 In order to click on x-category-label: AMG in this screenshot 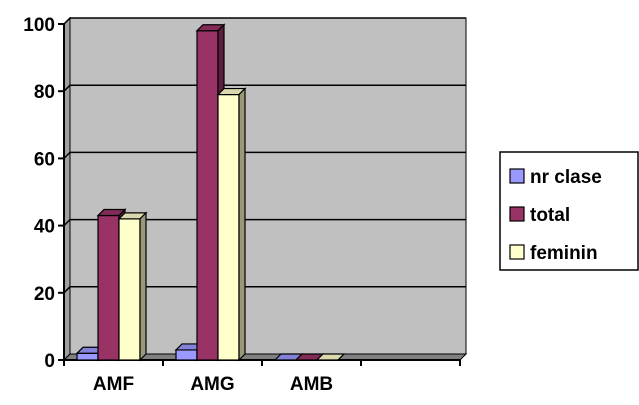, I will do `click(212, 384)`.